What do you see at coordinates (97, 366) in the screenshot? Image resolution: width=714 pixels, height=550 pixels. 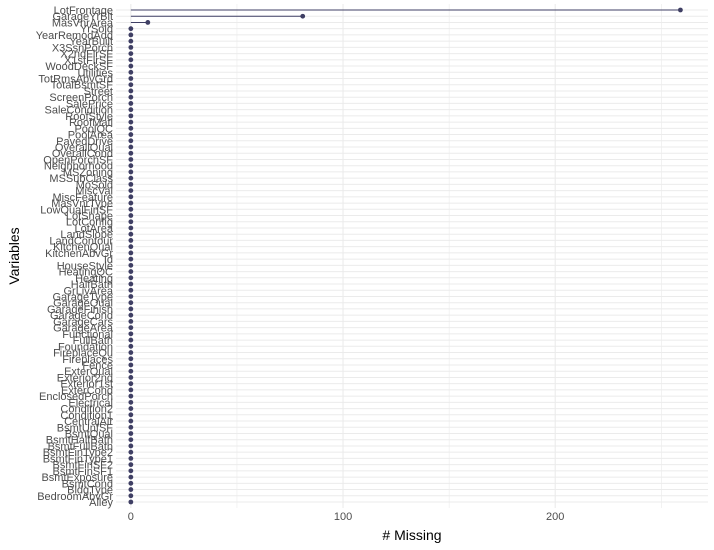 I see `y-tick-label: Fence` at bounding box center [97, 366].